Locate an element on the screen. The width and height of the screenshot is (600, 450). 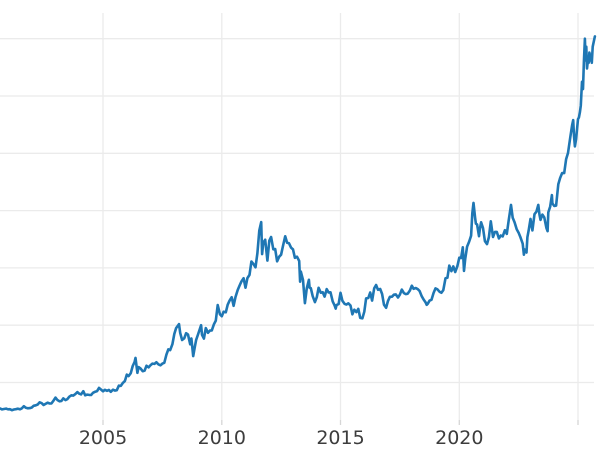
x-tick-label-2015: 2015 is located at coordinates (340, 438).